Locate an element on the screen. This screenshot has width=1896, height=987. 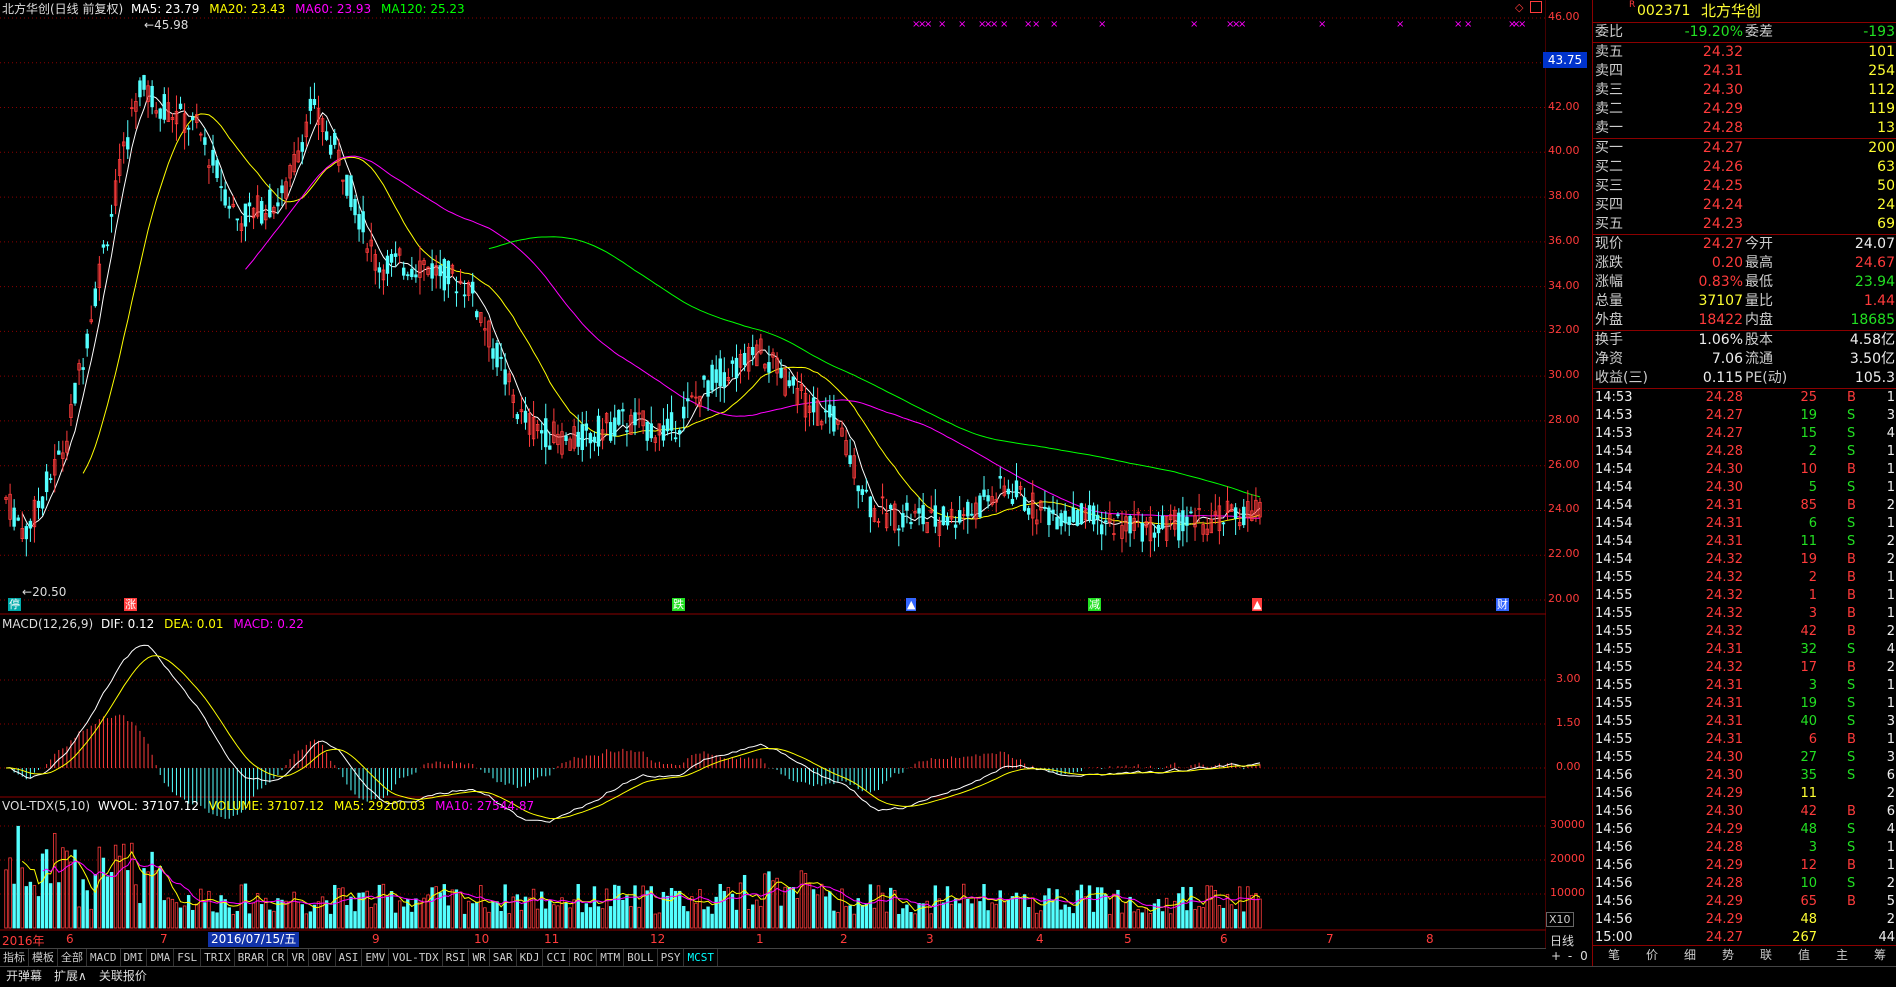
buy-price: 24.26 is located at coordinates (1722, 167).